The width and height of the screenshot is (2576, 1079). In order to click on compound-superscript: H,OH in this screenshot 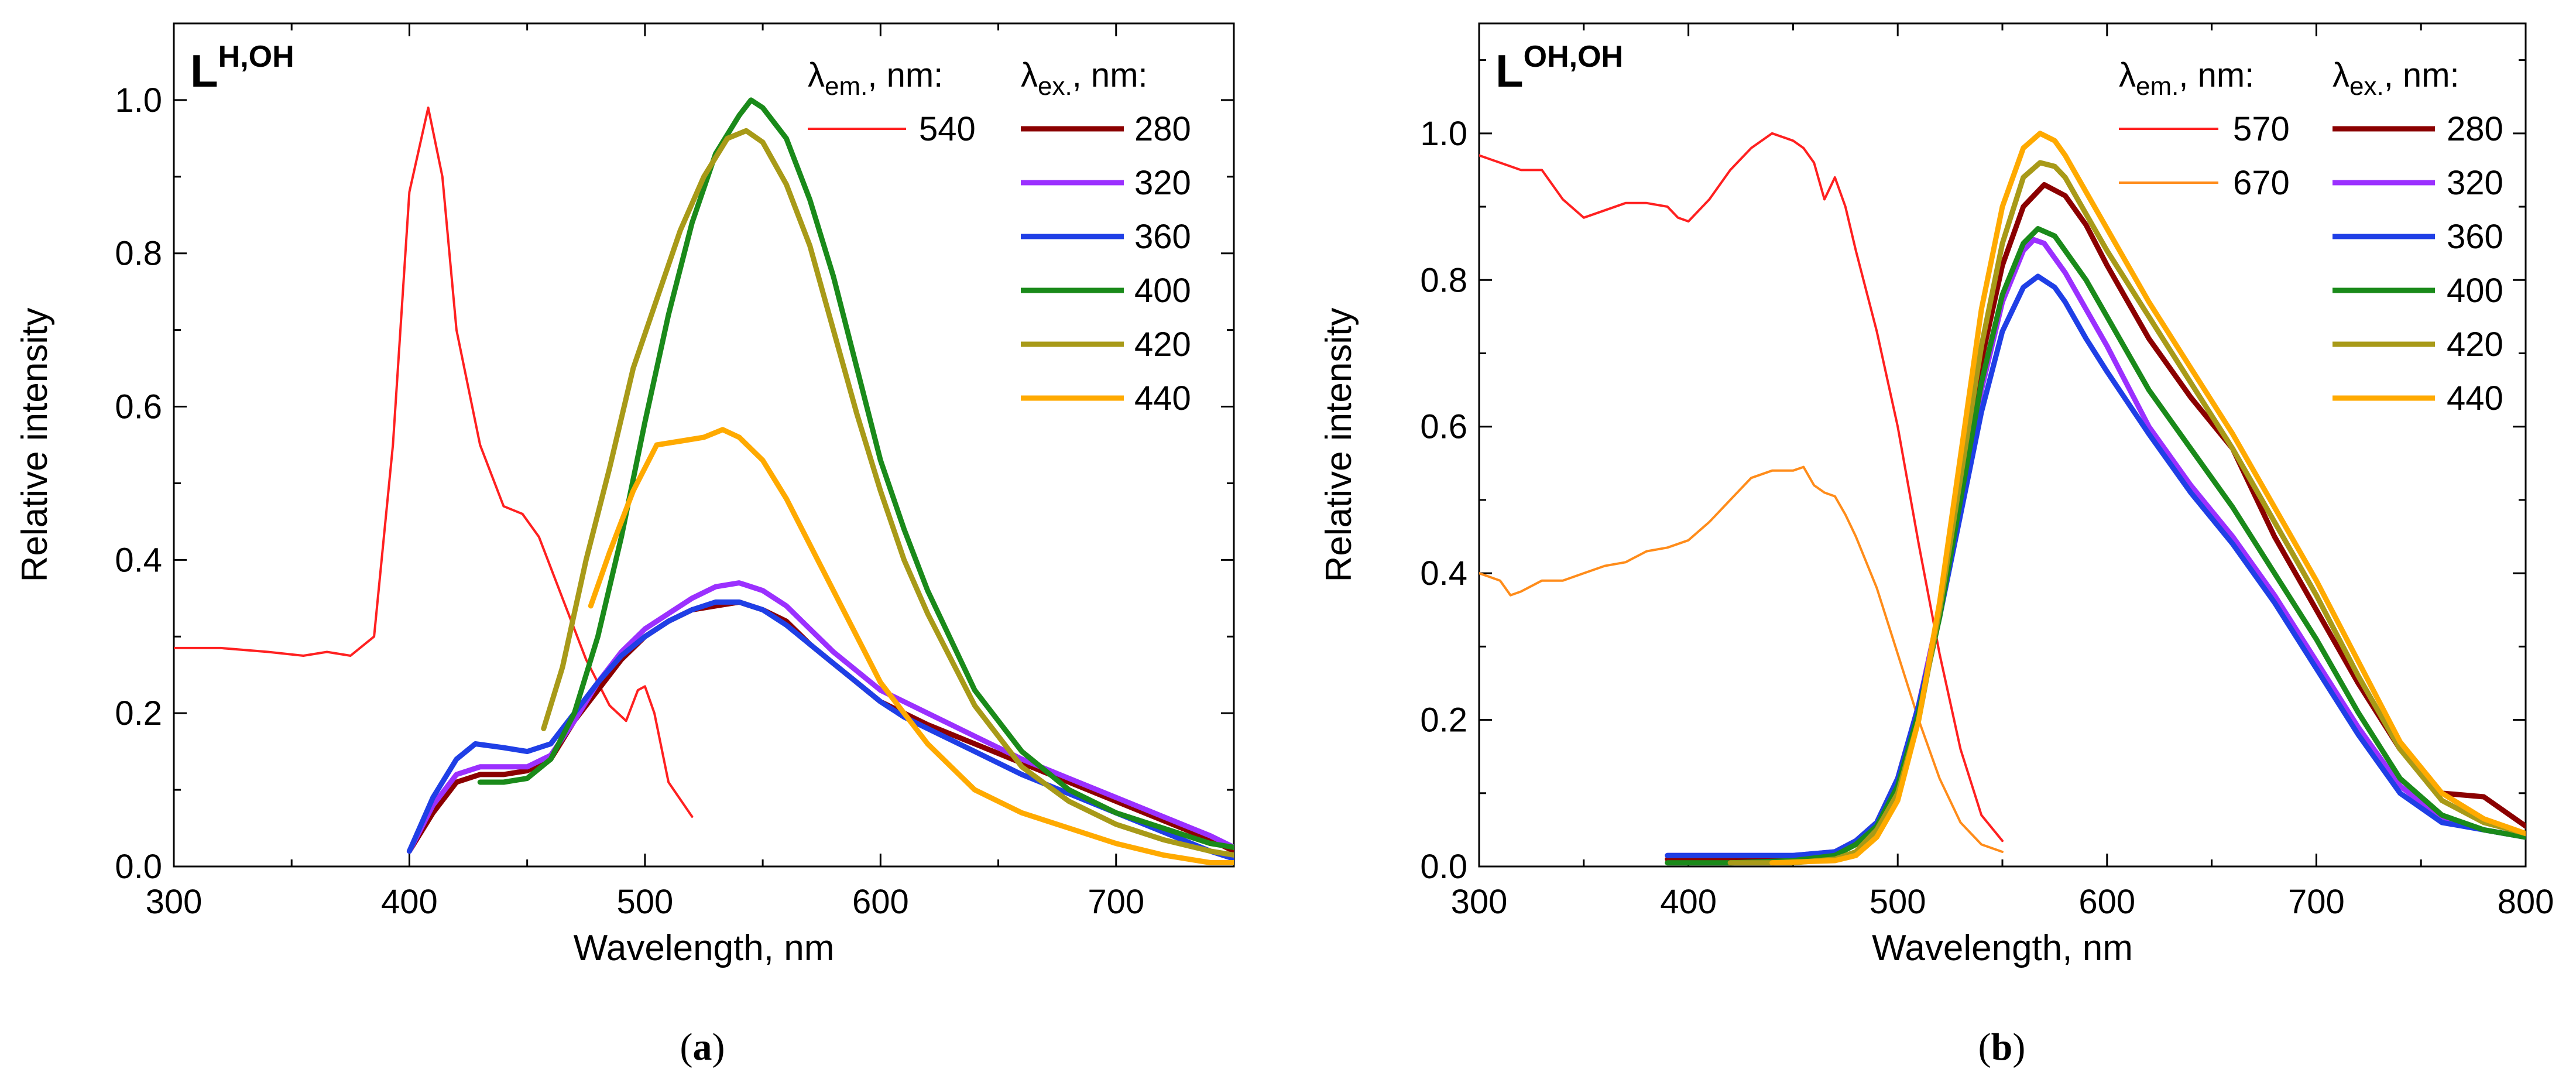, I will do `click(256, 57)`.